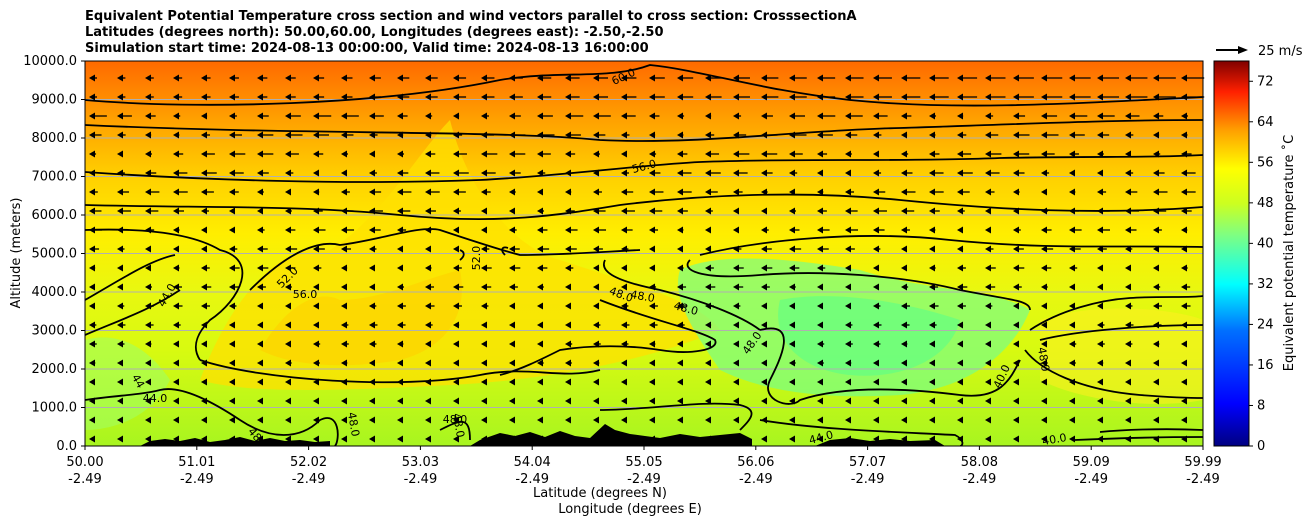 The image size is (1308, 526). What do you see at coordinates (50, 61) in the screenshot?
I see `y-tick-label: 10000.0` at bounding box center [50, 61].